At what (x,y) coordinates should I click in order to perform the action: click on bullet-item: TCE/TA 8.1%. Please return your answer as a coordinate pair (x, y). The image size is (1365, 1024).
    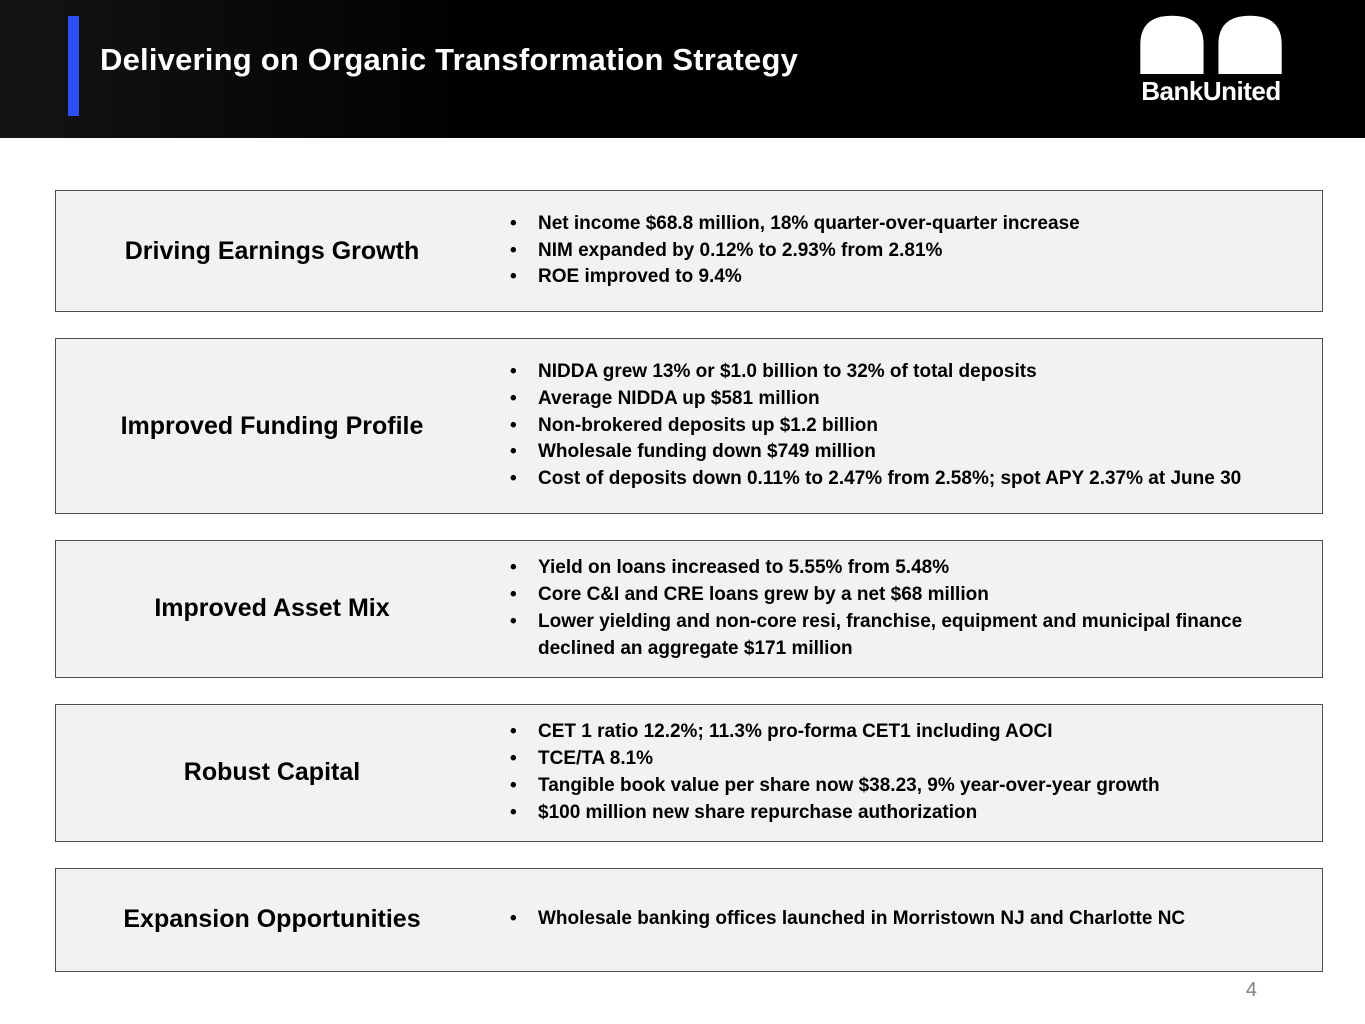
    Looking at the image, I should click on (900, 759).